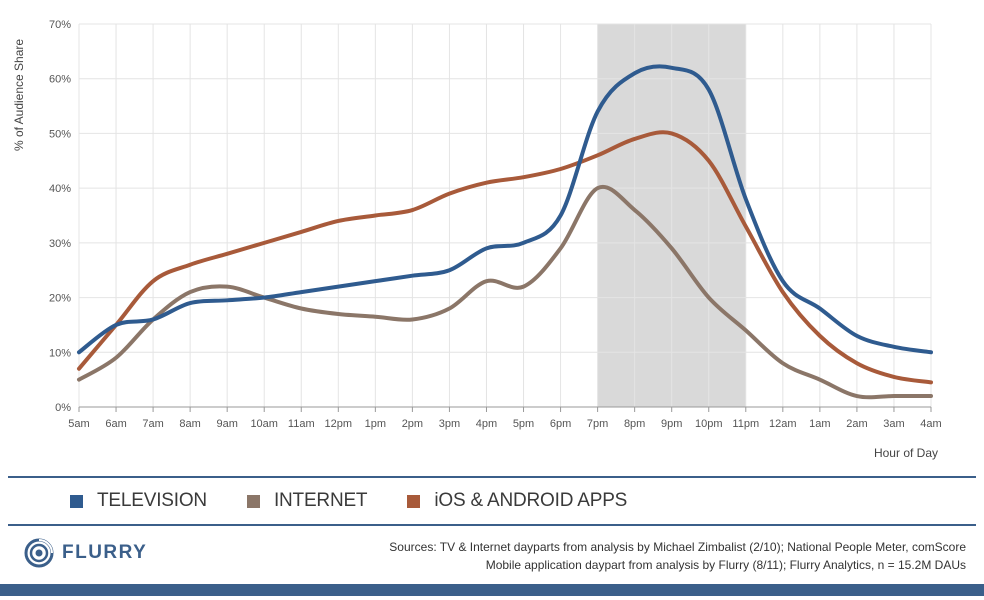 This screenshot has width=984, height=600. I want to click on legend-item-apps: iOS & ANDROID APPS, so click(517, 501).